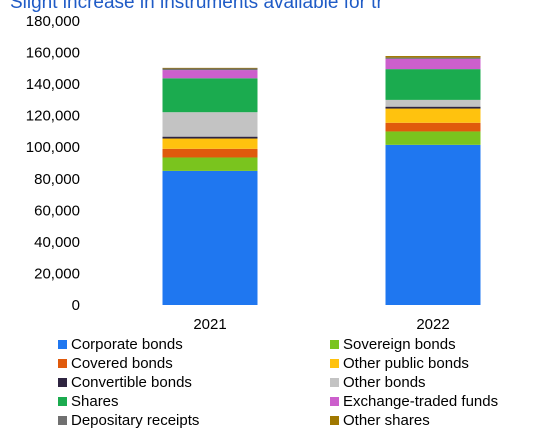  What do you see at coordinates (135, 420) in the screenshot?
I see `legend-label: Depositary receipts` at bounding box center [135, 420].